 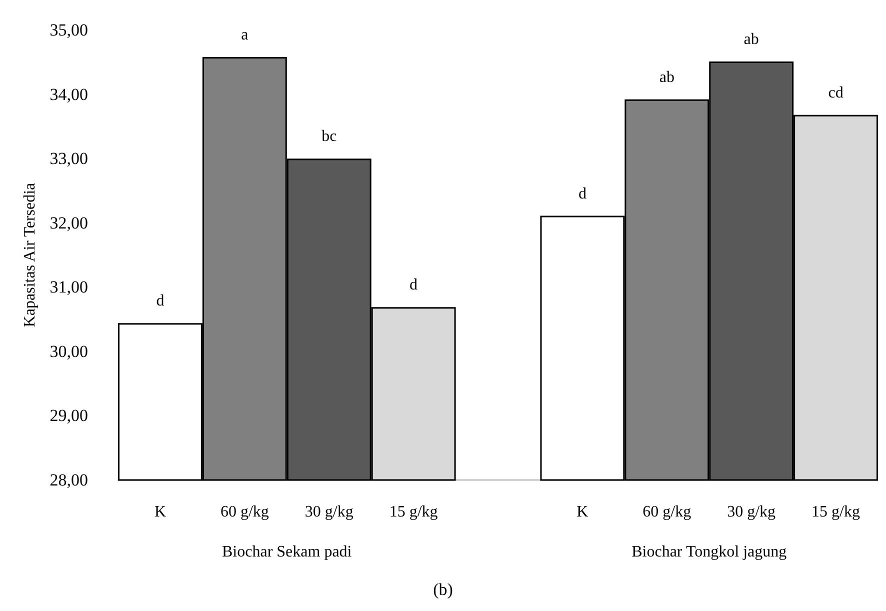 What do you see at coordinates (69, 222) in the screenshot?
I see `y-tick-label: 32,00` at bounding box center [69, 222].